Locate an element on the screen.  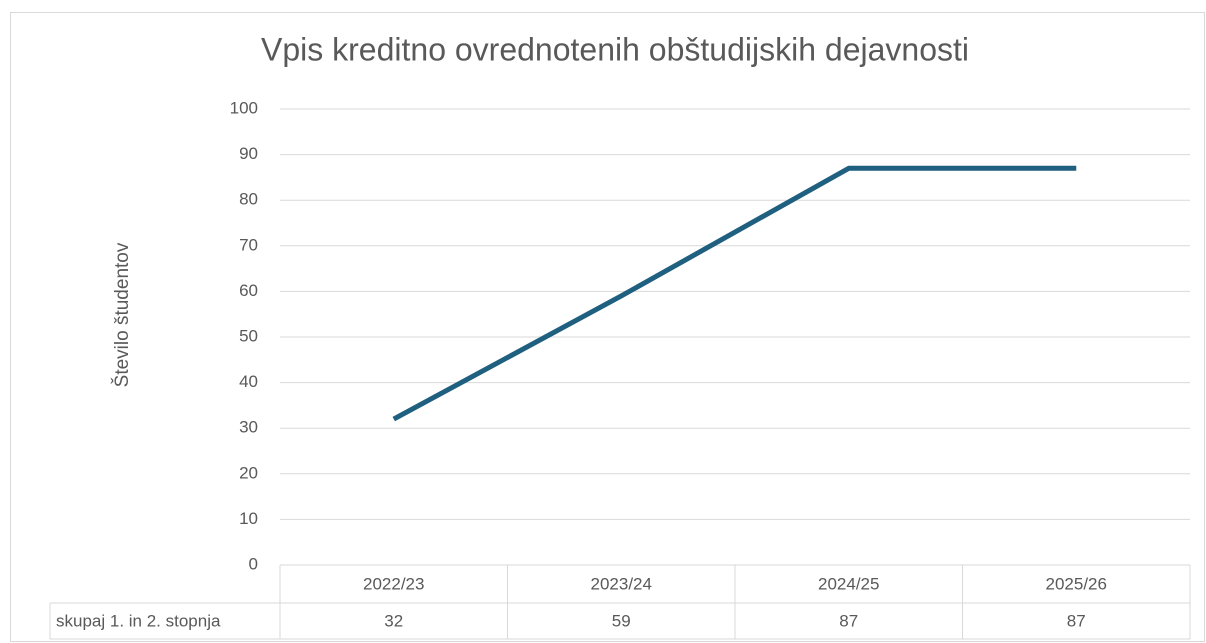
x-tick-label: 2025/26 is located at coordinates (1076, 583).